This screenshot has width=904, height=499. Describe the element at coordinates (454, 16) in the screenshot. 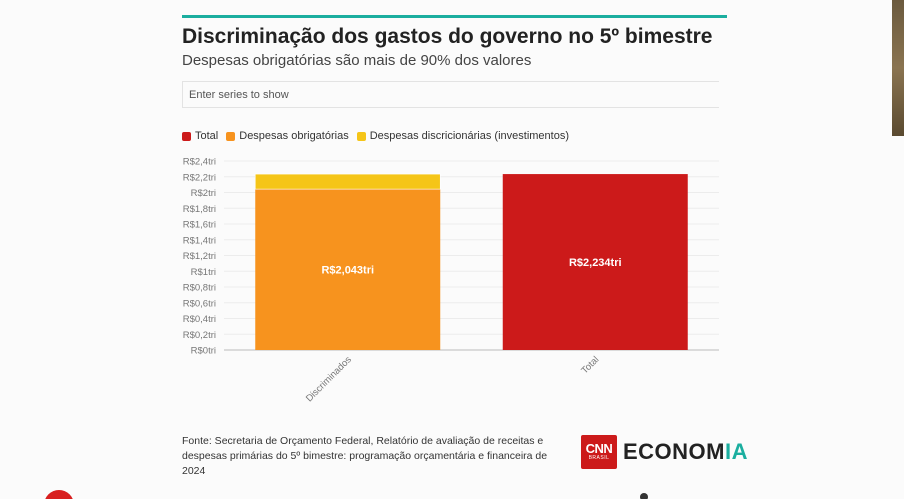

I see `top-accent-rule` at that location.